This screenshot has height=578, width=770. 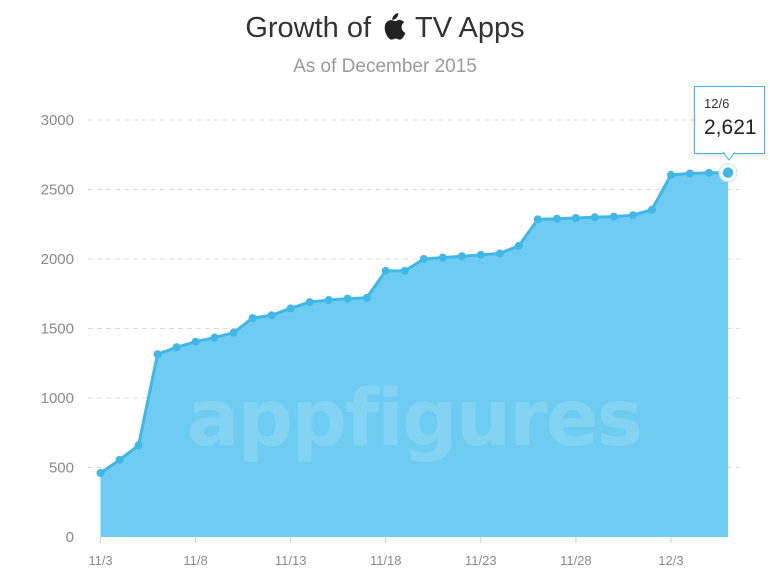 I want to click on chart-title: Growth of TV Apps, so click(x=385, y=28).